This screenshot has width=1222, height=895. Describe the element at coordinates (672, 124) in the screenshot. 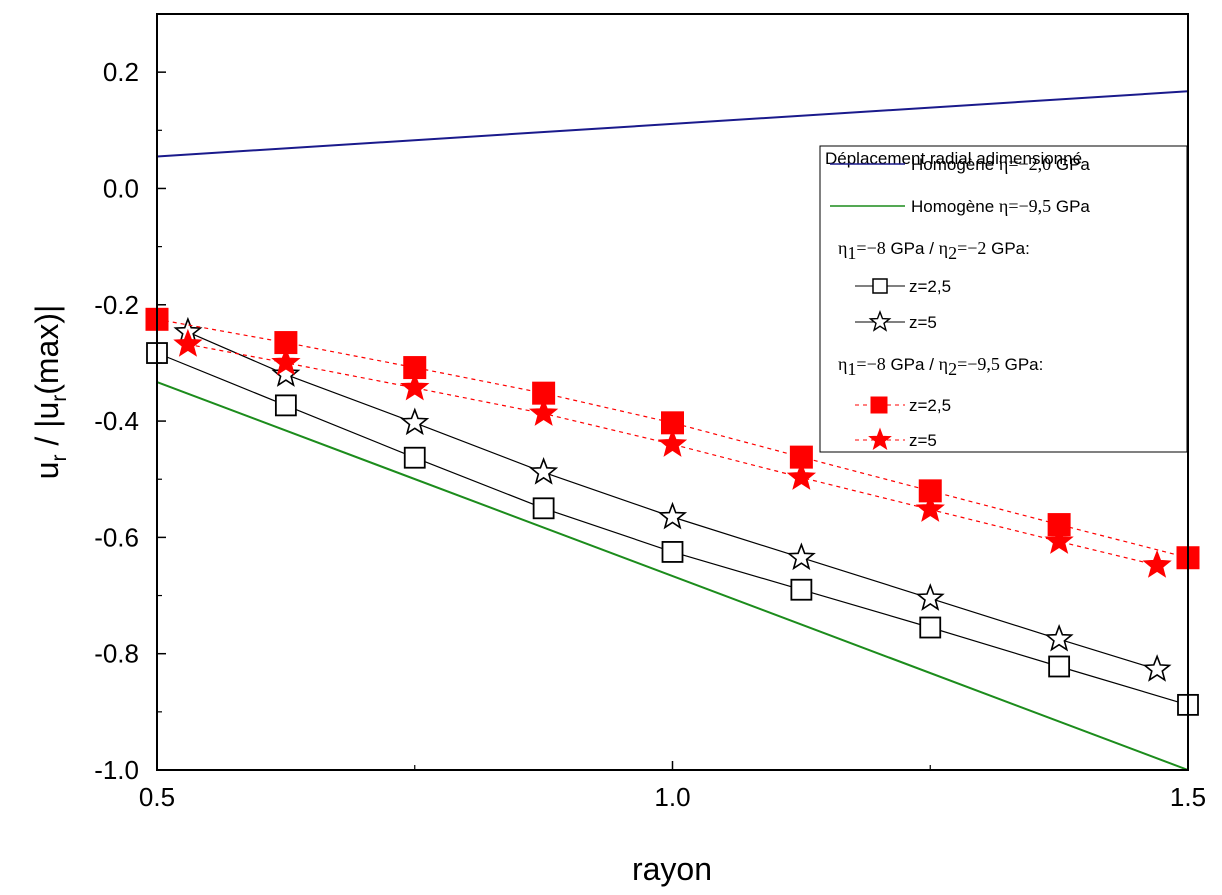

I see `series-0-line` at that location.